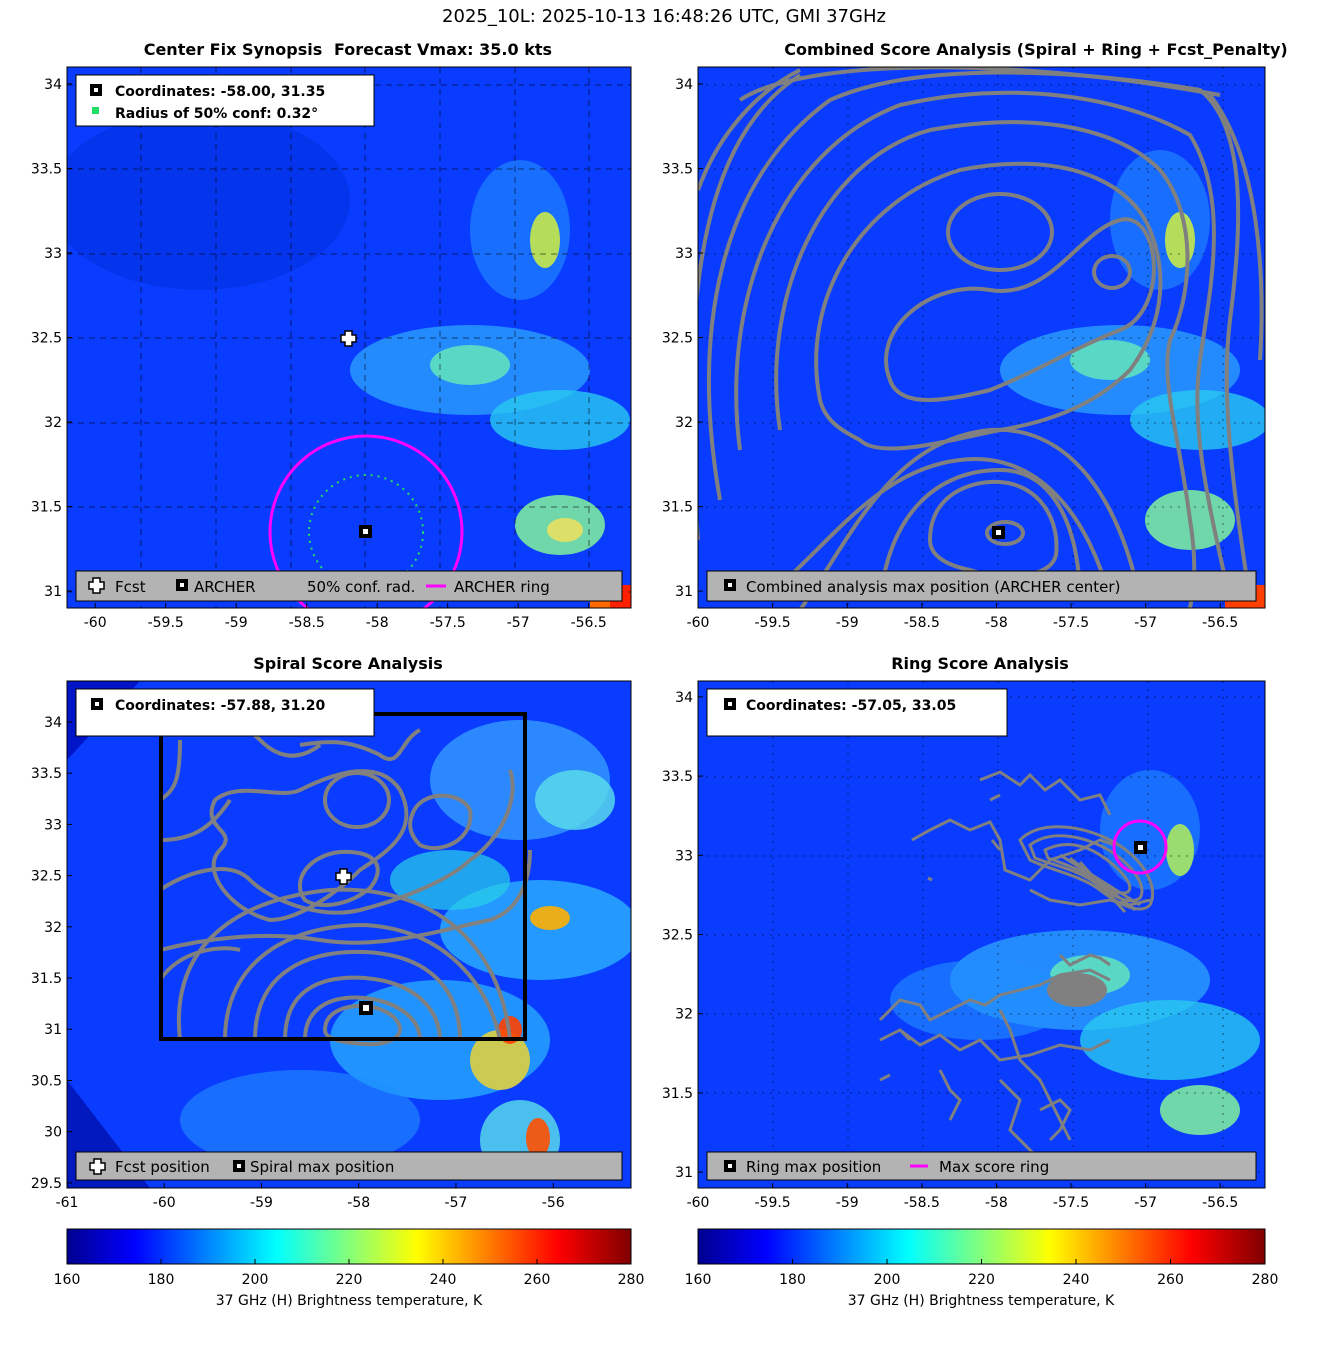 The width and height of the screenshot is (1317, 1350). Describe the element at coordinates (46, 774) in the screenshot. I see `spiral-ytick-label: 33.5` at that location.